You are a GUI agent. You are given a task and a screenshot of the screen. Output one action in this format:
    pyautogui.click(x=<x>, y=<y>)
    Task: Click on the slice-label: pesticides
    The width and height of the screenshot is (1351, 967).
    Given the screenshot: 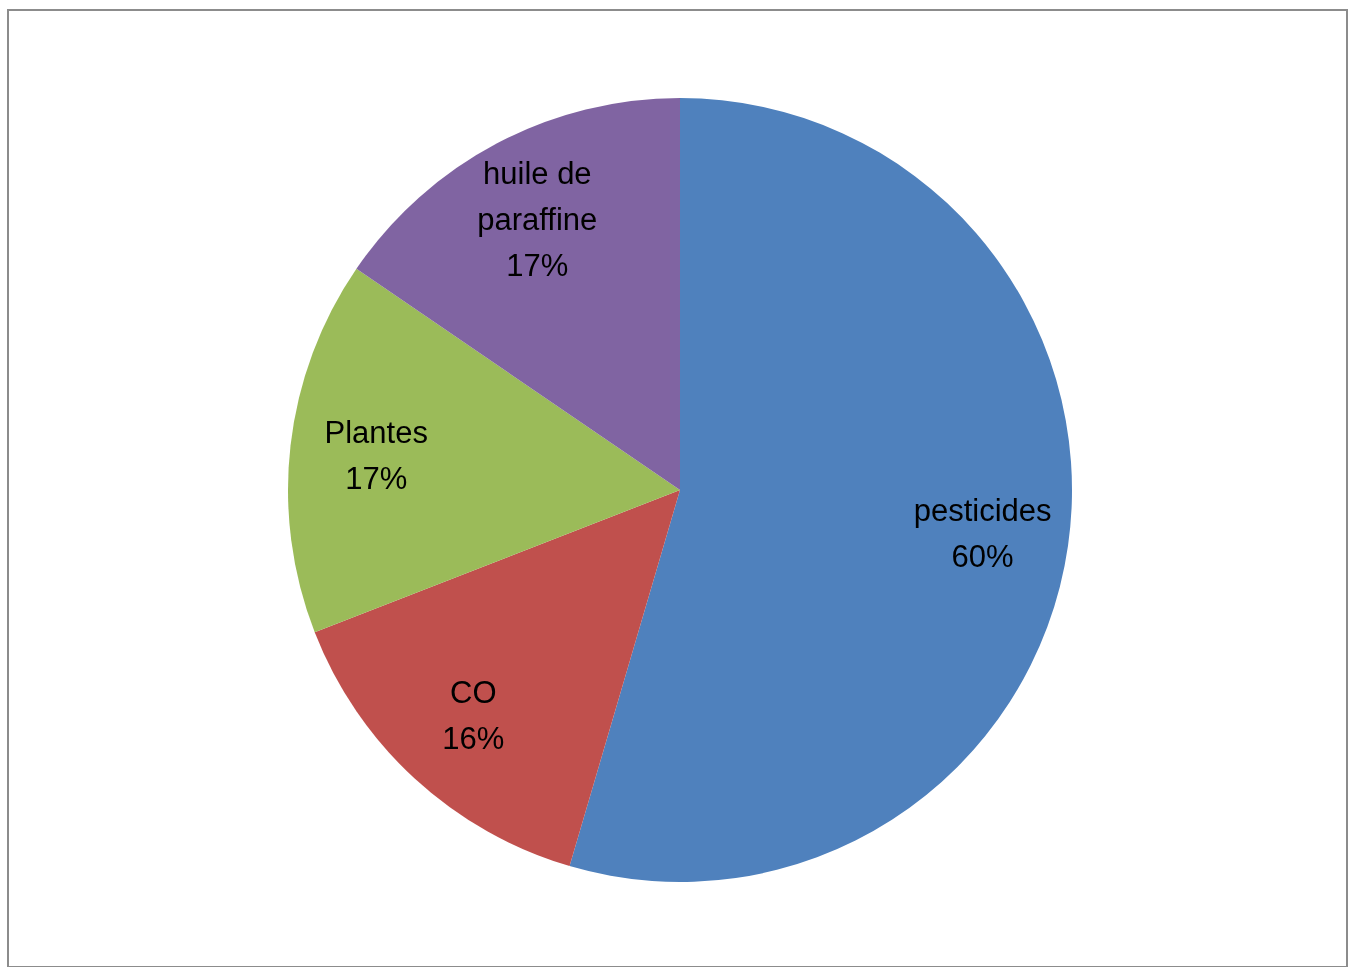 What is the action you would take?
    pyautogui.click(x=982, y=511)
    